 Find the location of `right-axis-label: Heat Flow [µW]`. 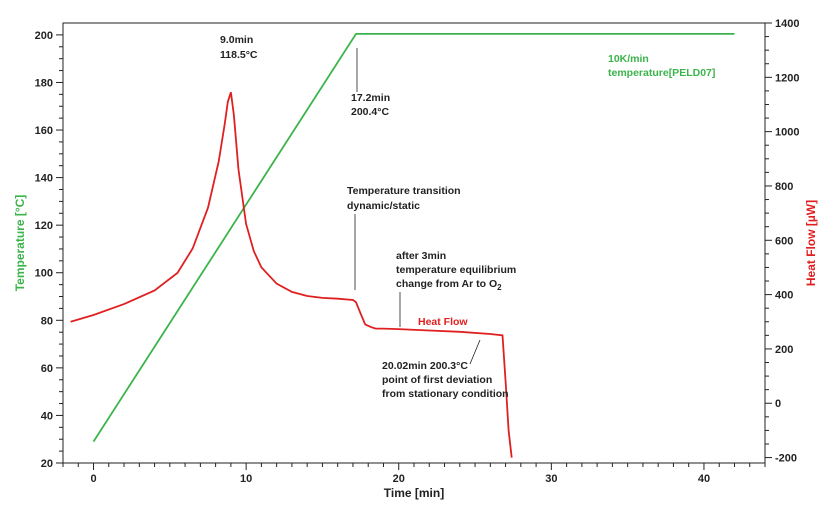

right-axis-label: Heat Flow [µW] is located at coordinates (811, 243).